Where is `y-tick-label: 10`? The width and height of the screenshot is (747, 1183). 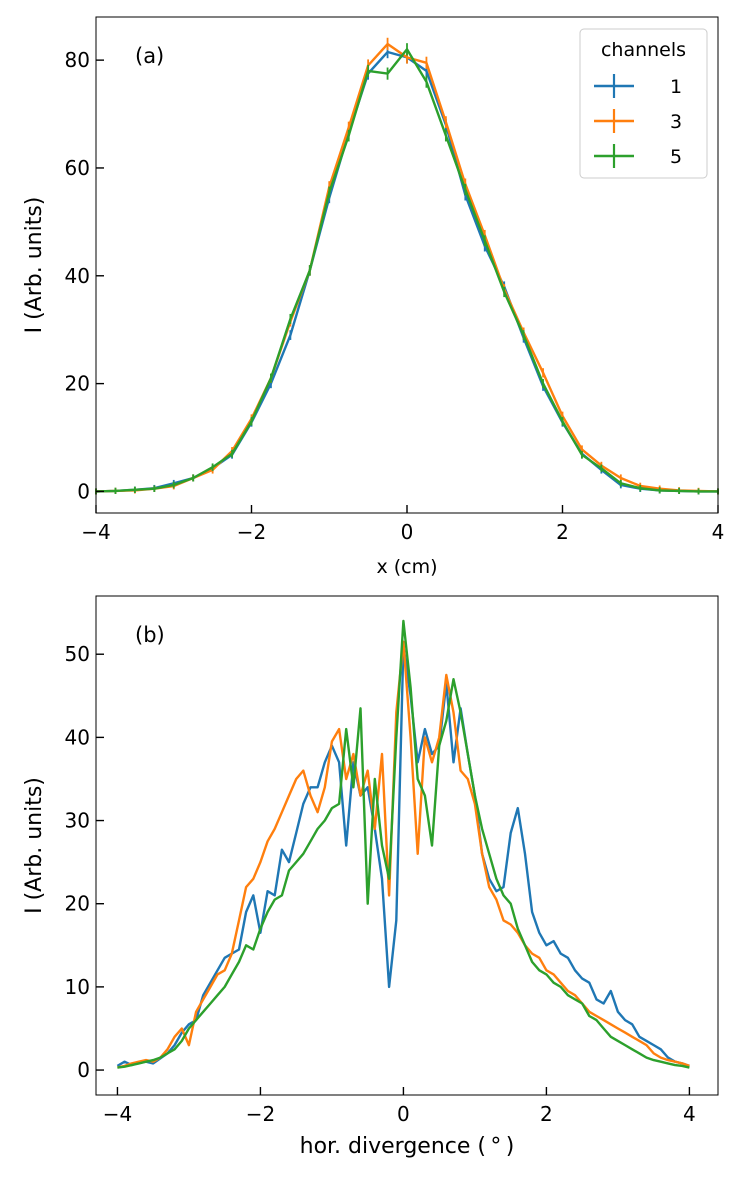
y-tick-label: 10 is located at coordinates (77, 987).